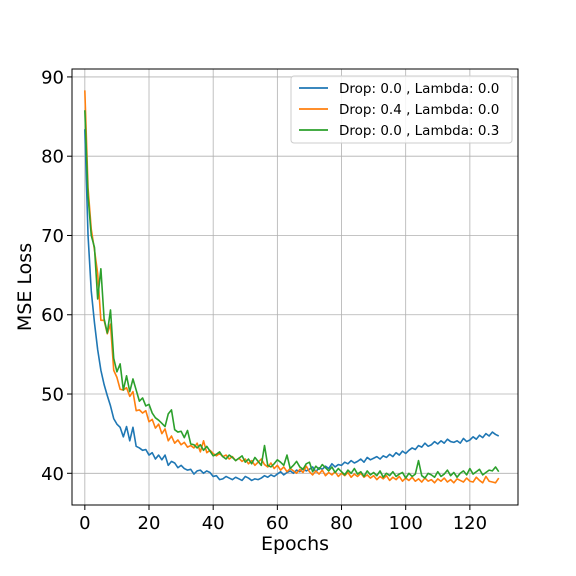 This screenshot has width=576, height=576. What do you see at coordinates (52, 474) in the screenshot?
I see `y-tick-label: 40` at bounding box center [52, 474].